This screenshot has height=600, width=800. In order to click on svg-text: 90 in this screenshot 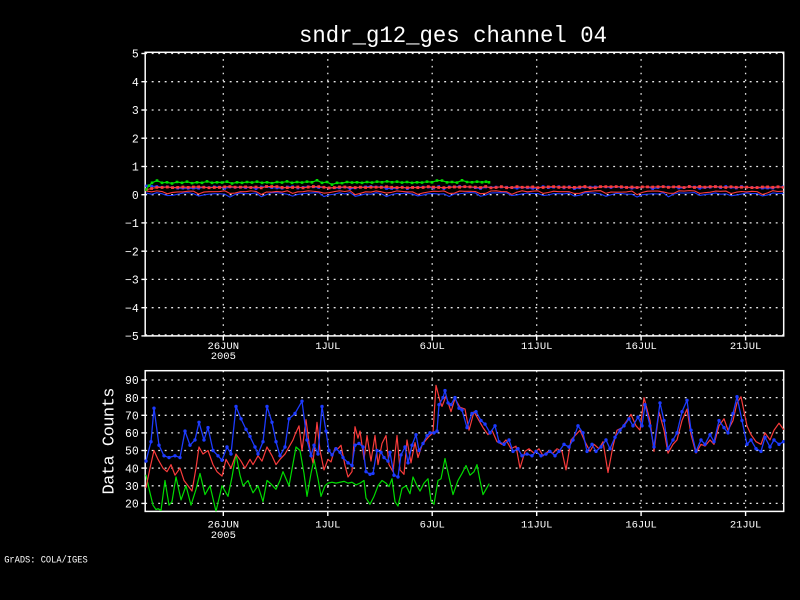, I will do `click(132, 381)`.